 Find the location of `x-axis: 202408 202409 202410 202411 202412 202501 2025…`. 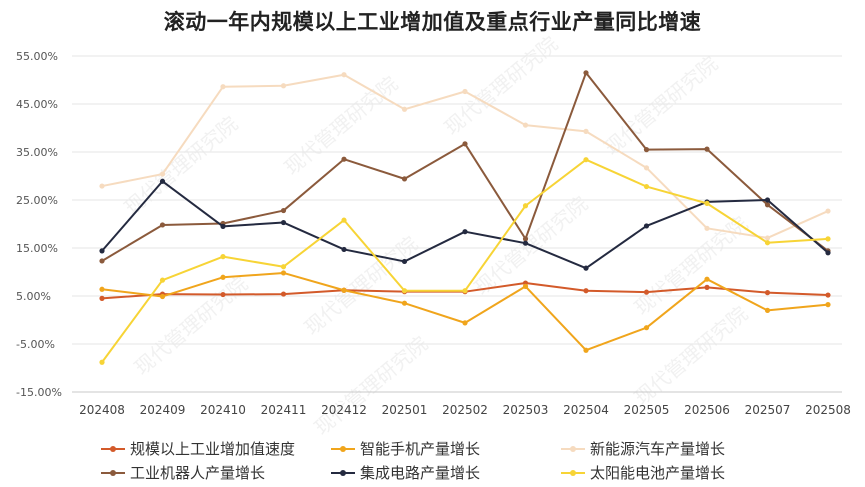

x-axis: 202408 202409 202410 202411 202412 202501 2025… is located at coordinates (465, 410).